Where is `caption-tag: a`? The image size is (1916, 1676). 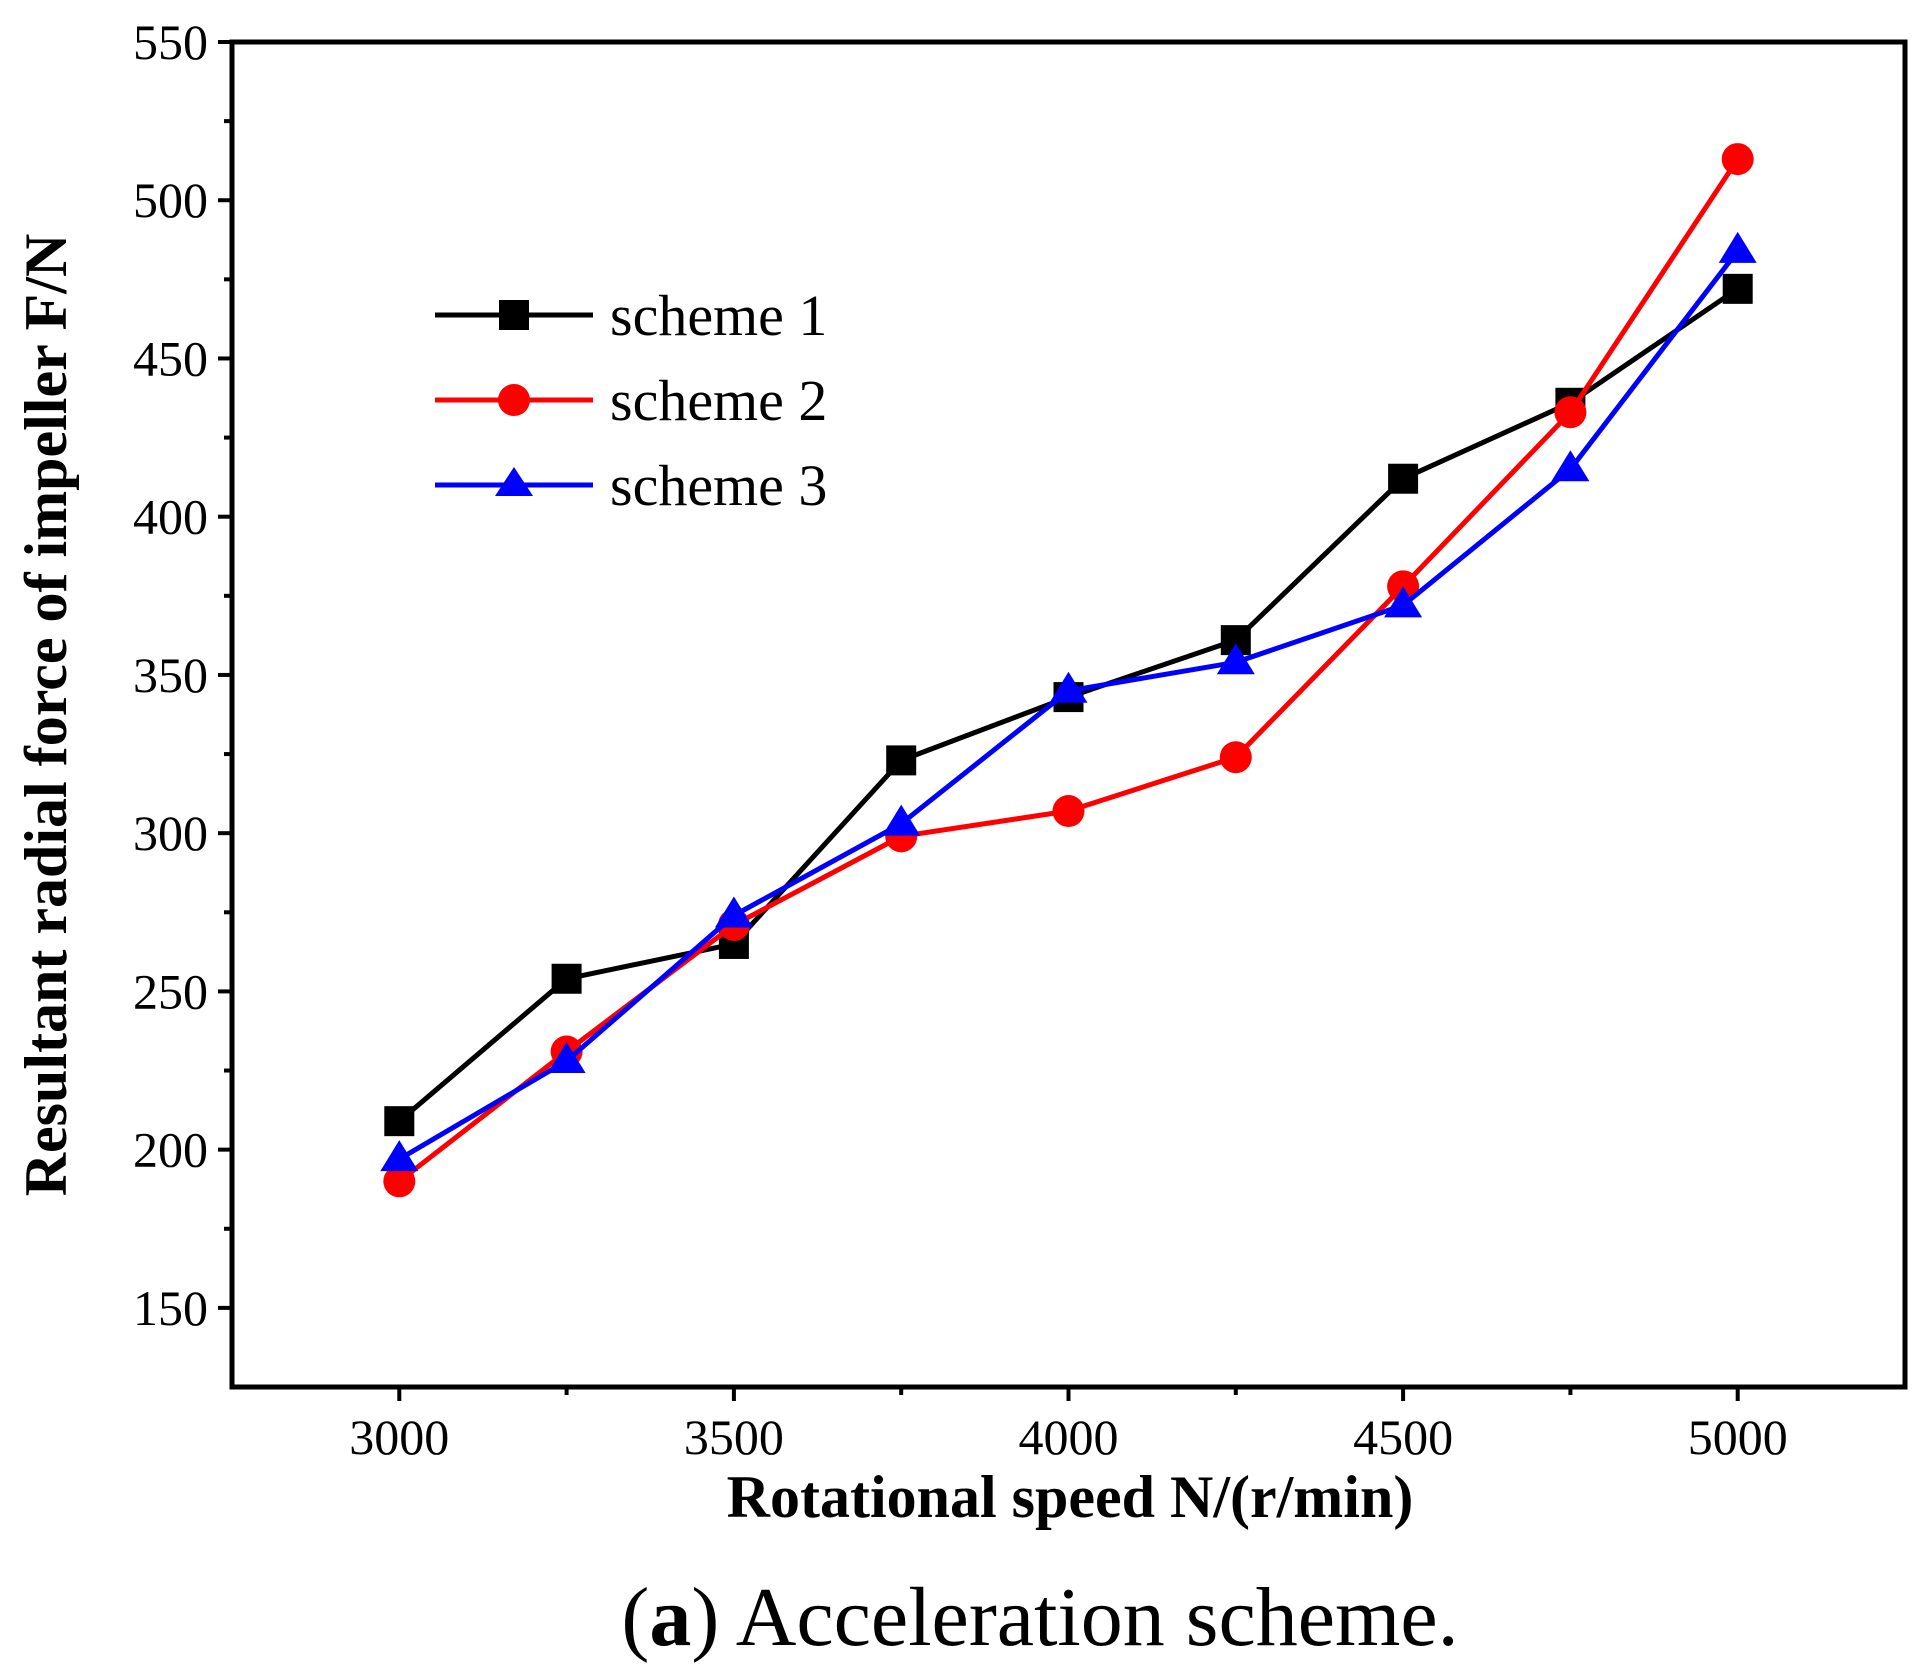
caption-tag: a is located at coordinates (670, 1617).